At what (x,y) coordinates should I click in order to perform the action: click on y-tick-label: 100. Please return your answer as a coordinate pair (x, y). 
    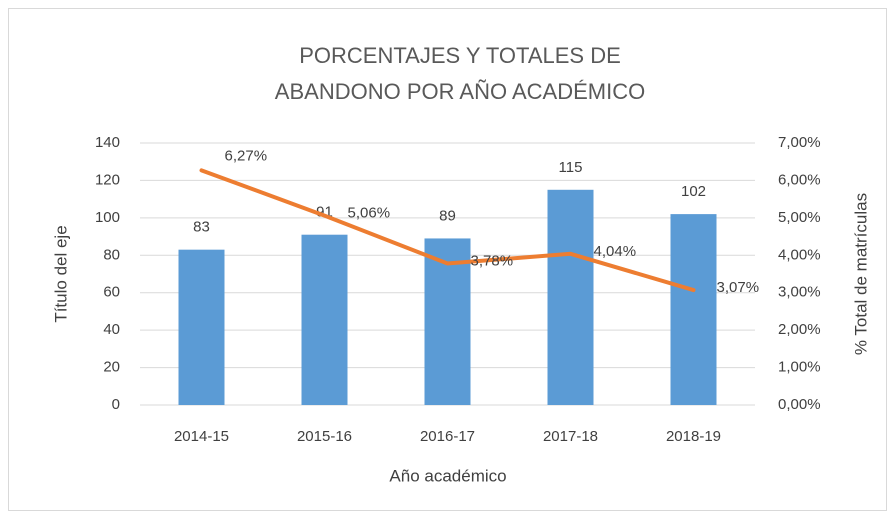
    Looking at the image, I should click on (107, 217).